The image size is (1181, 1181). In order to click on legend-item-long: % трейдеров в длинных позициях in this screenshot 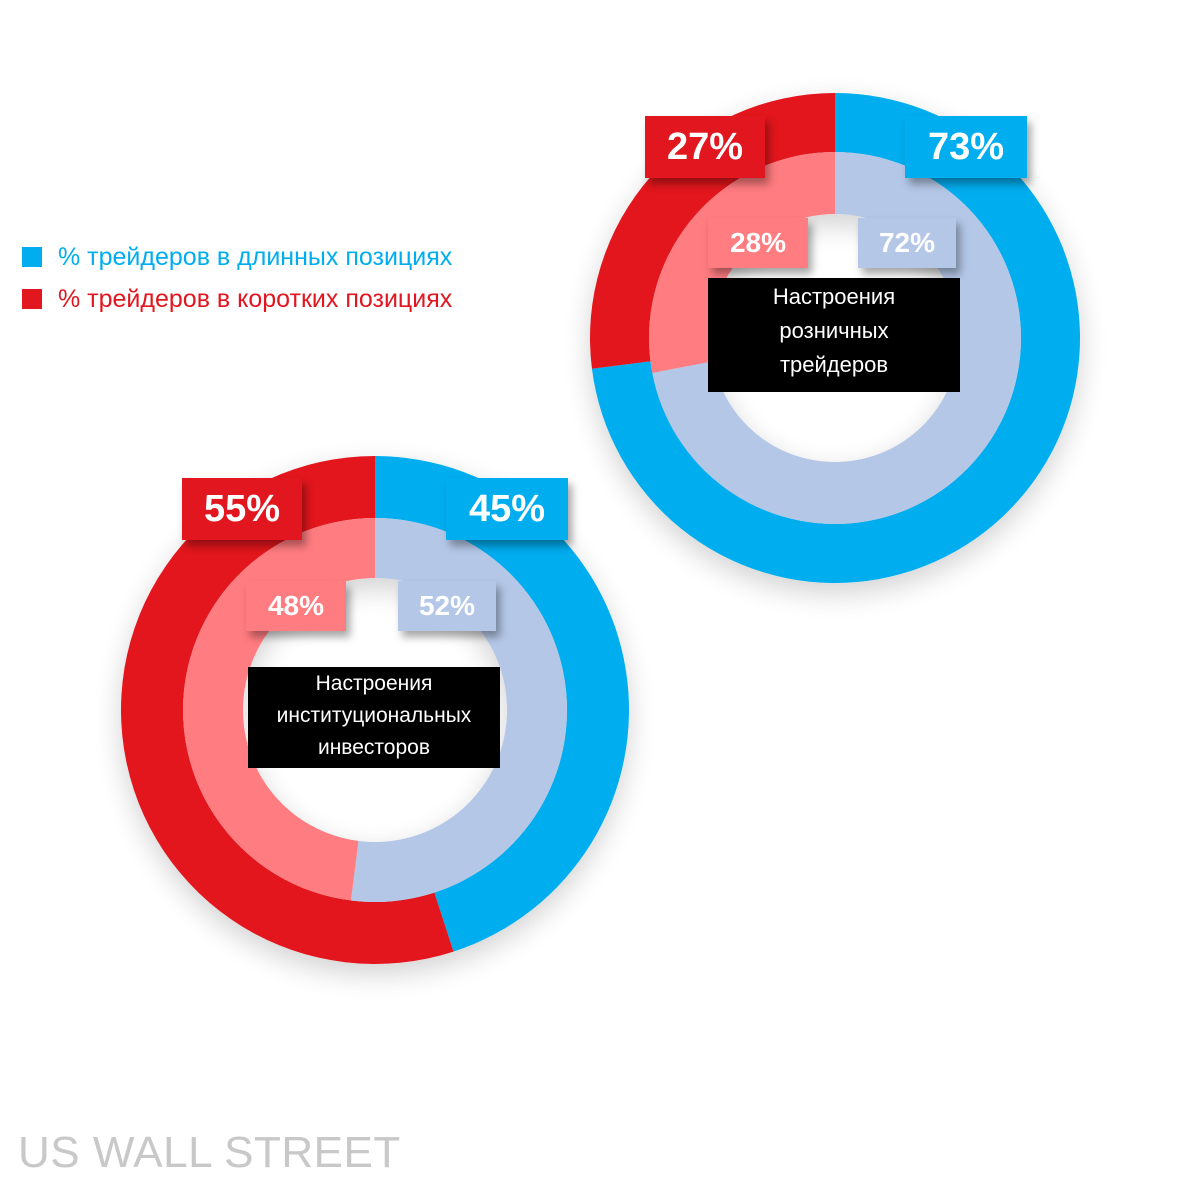, I will do `click(237, 257)`.